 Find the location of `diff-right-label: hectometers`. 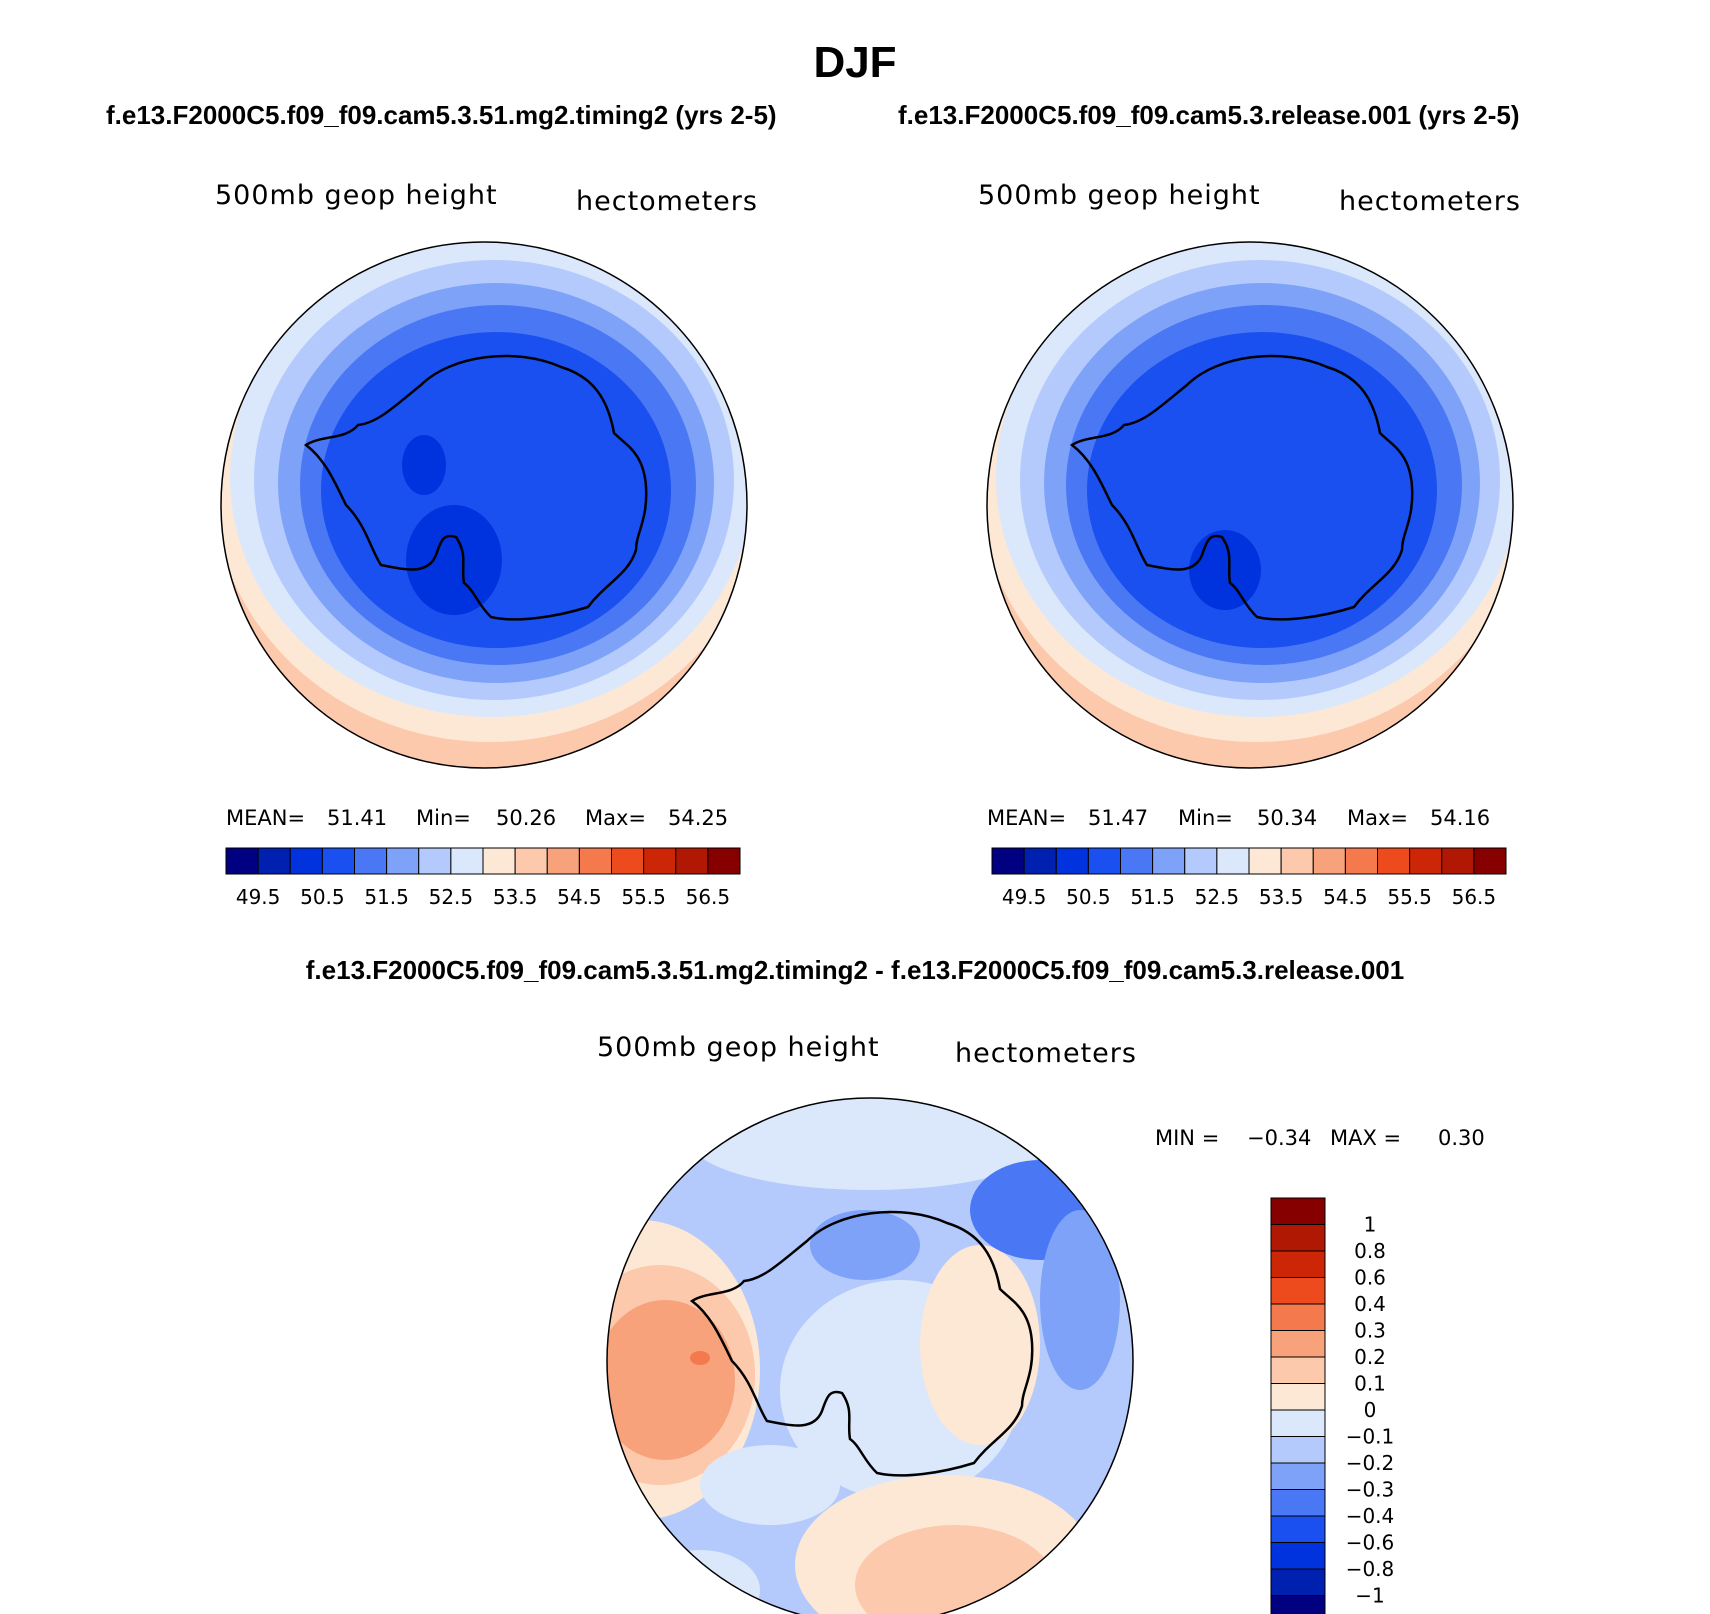

diff-right-label: hectometers is located at coordinates (1046, 1053).